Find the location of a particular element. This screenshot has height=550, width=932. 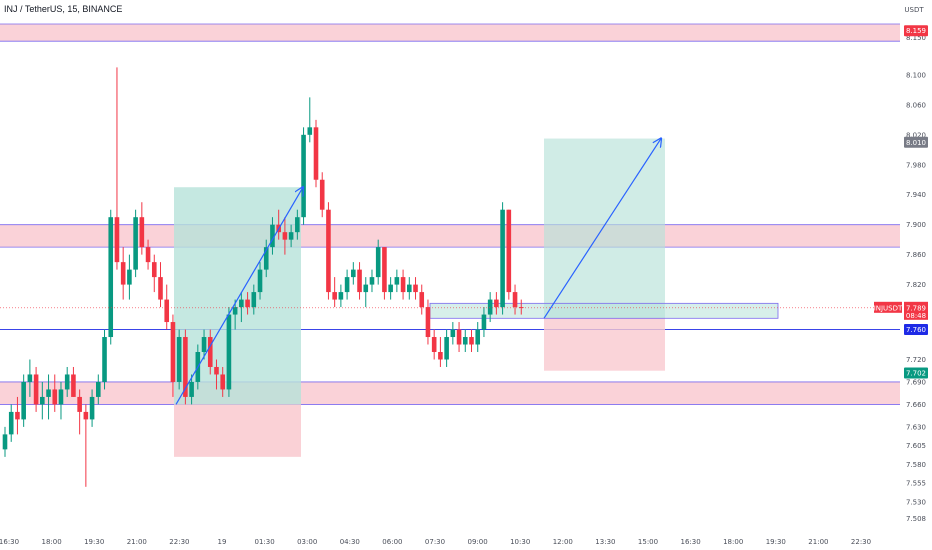

price-tick-label: 7.860 is located at coordinates (916, 255).